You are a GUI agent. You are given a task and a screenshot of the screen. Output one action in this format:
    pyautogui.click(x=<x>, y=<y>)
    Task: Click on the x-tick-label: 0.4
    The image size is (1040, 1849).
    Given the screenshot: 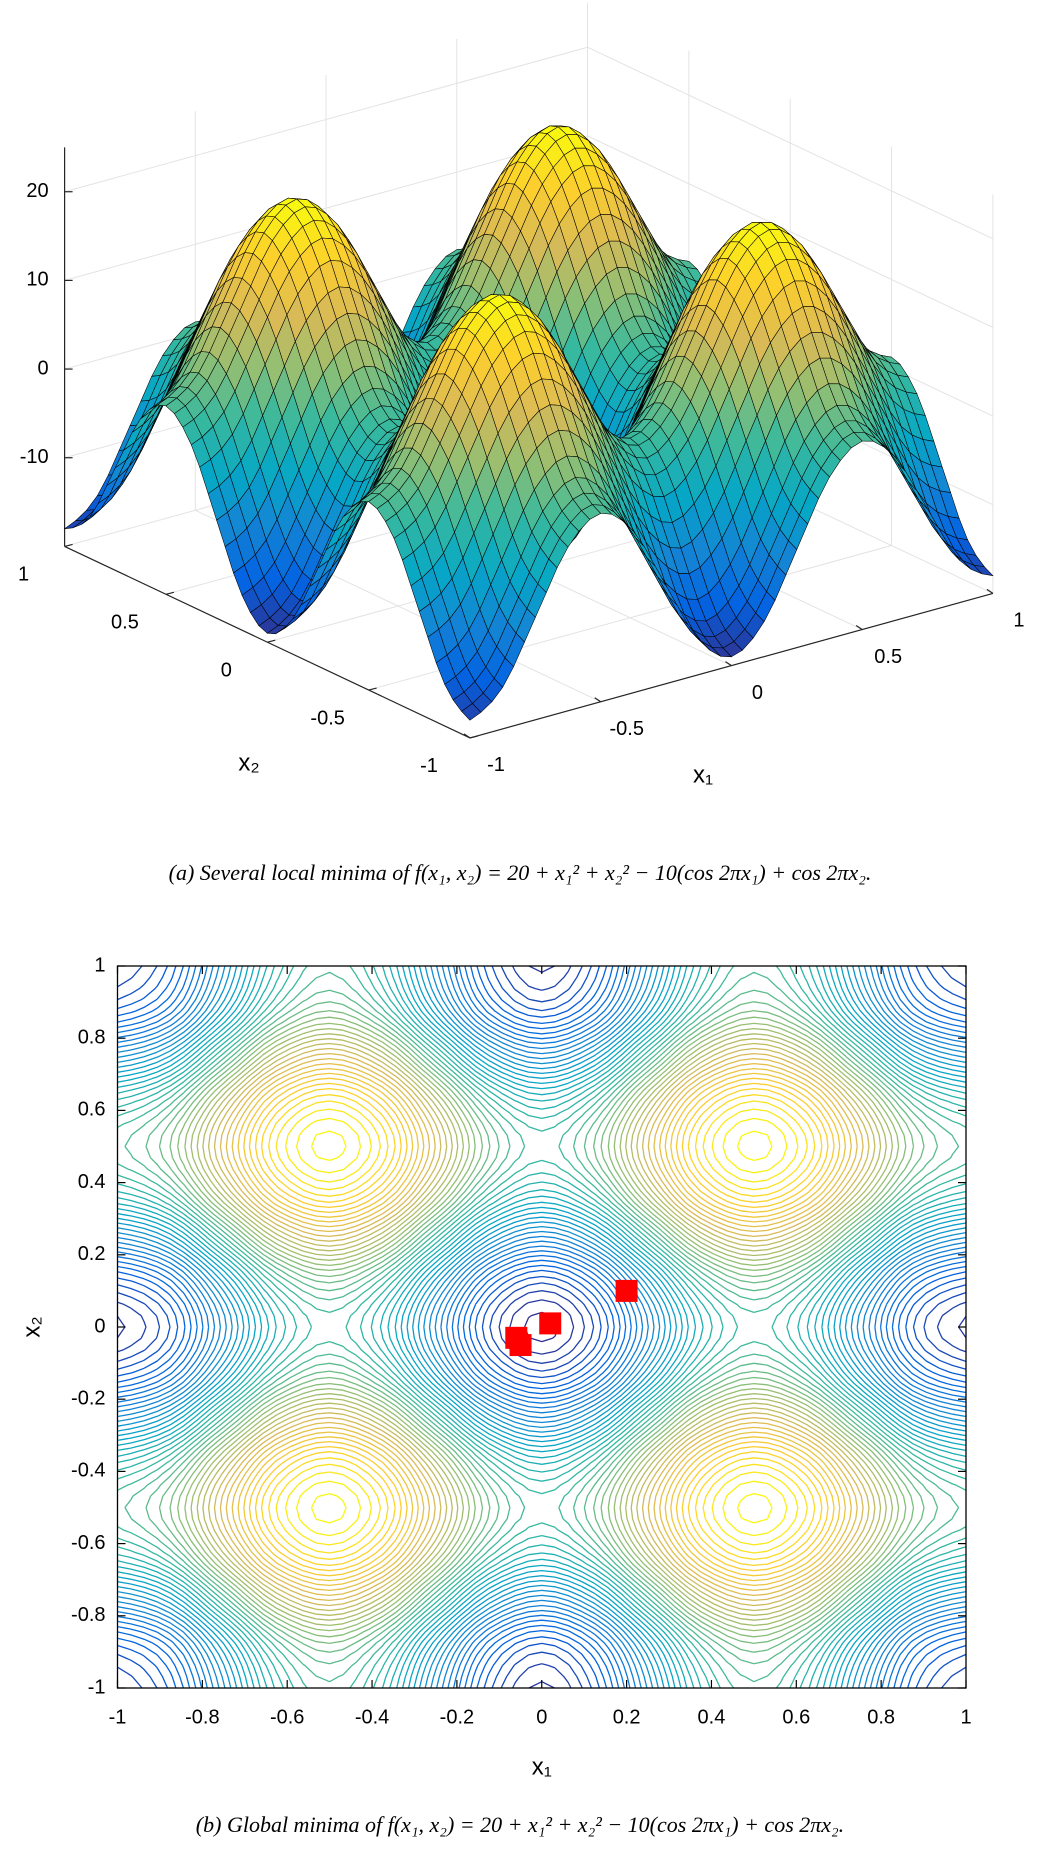 What is the action you would take?
    pyautogui.click(x=712, y=1717)
    